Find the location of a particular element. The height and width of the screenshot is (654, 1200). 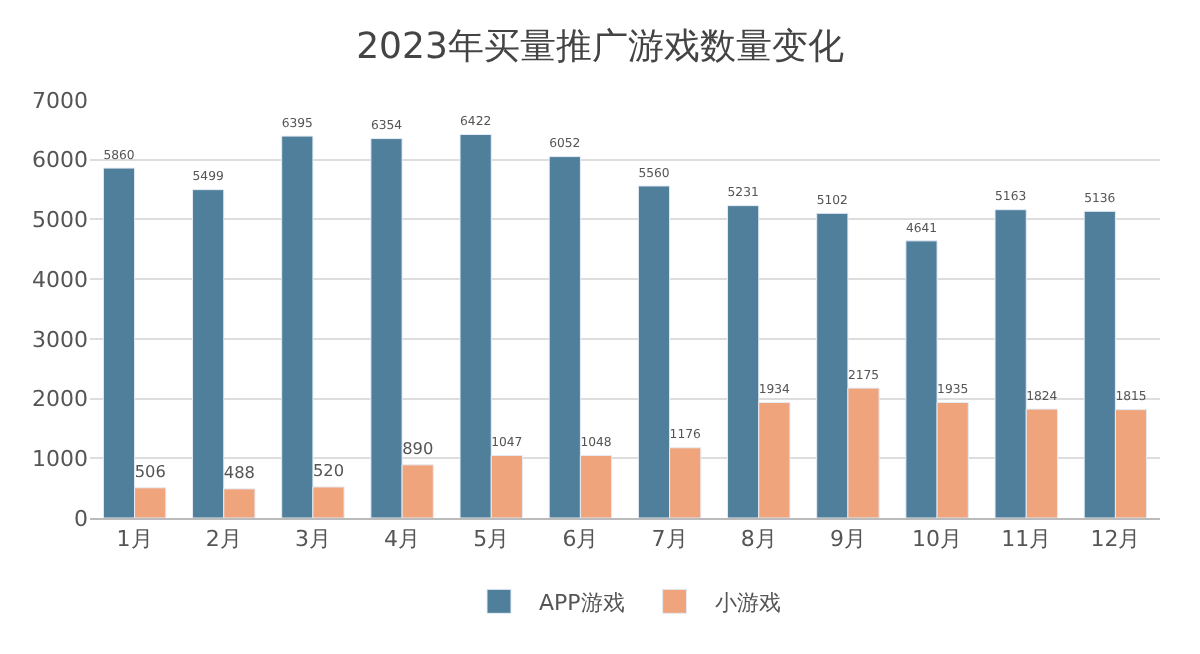

y-tick-label: 6000 is located at coordinates (60, 160).